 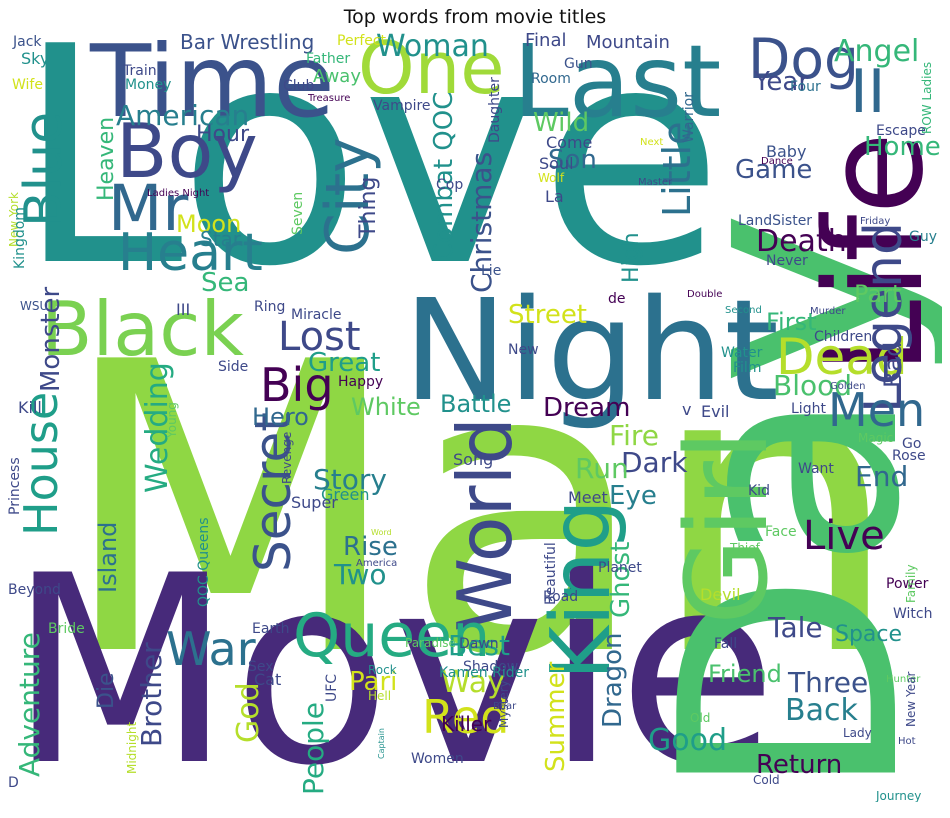 What do you see at coordinates (329, 98) in the screenshot?
I see `word-treasure: Treasure` at bounding box center [329, 98].